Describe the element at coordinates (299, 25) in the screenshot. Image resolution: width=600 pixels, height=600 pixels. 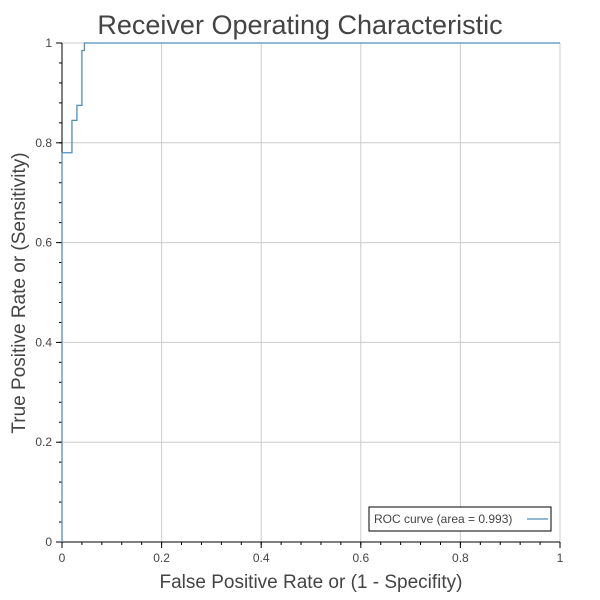
I see `chart-title: Receiver Operating Characteristic` at that location.